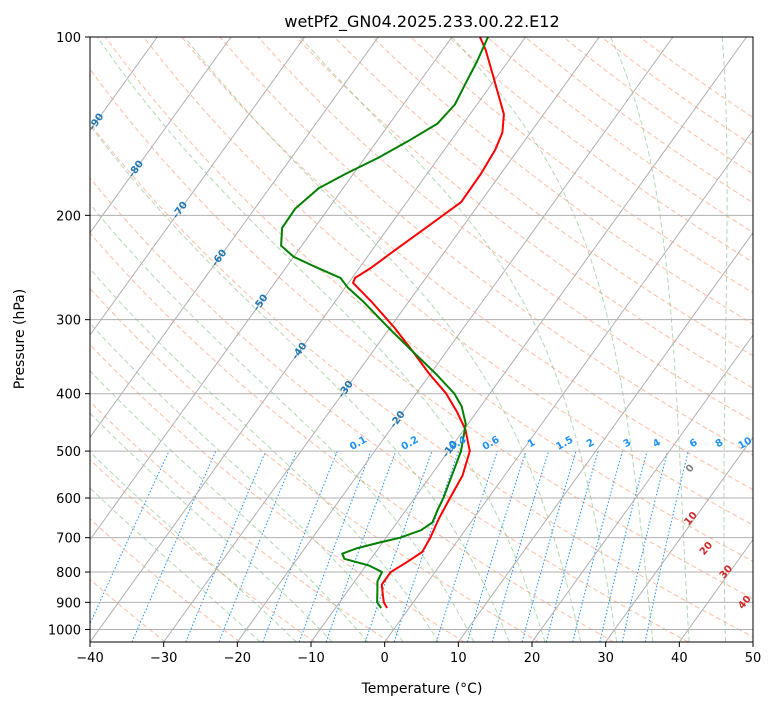 The width and height of the screenshot is (775, 708). Describe the element at coordinates (532, 658) in the screenshot. I see `x-tick-label: 20` at that location.